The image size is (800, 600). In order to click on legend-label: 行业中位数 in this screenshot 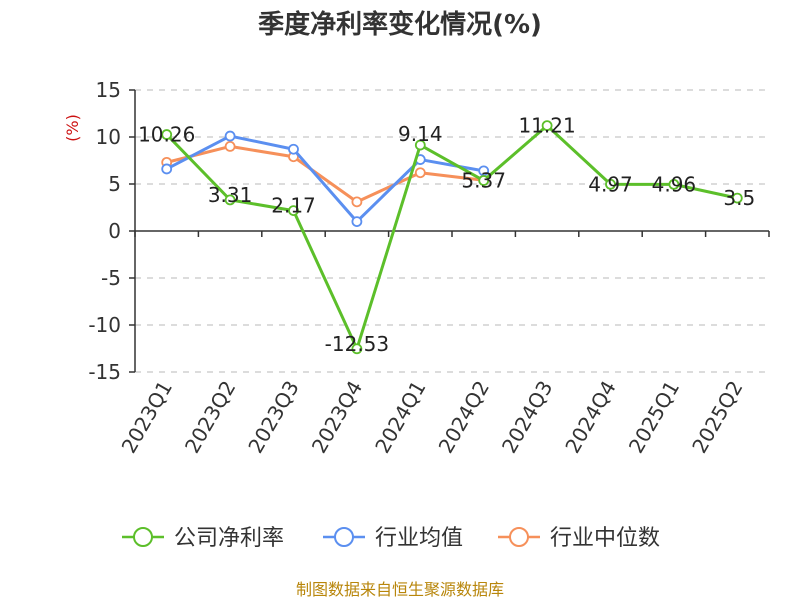, I will do `click(605, 538)`.